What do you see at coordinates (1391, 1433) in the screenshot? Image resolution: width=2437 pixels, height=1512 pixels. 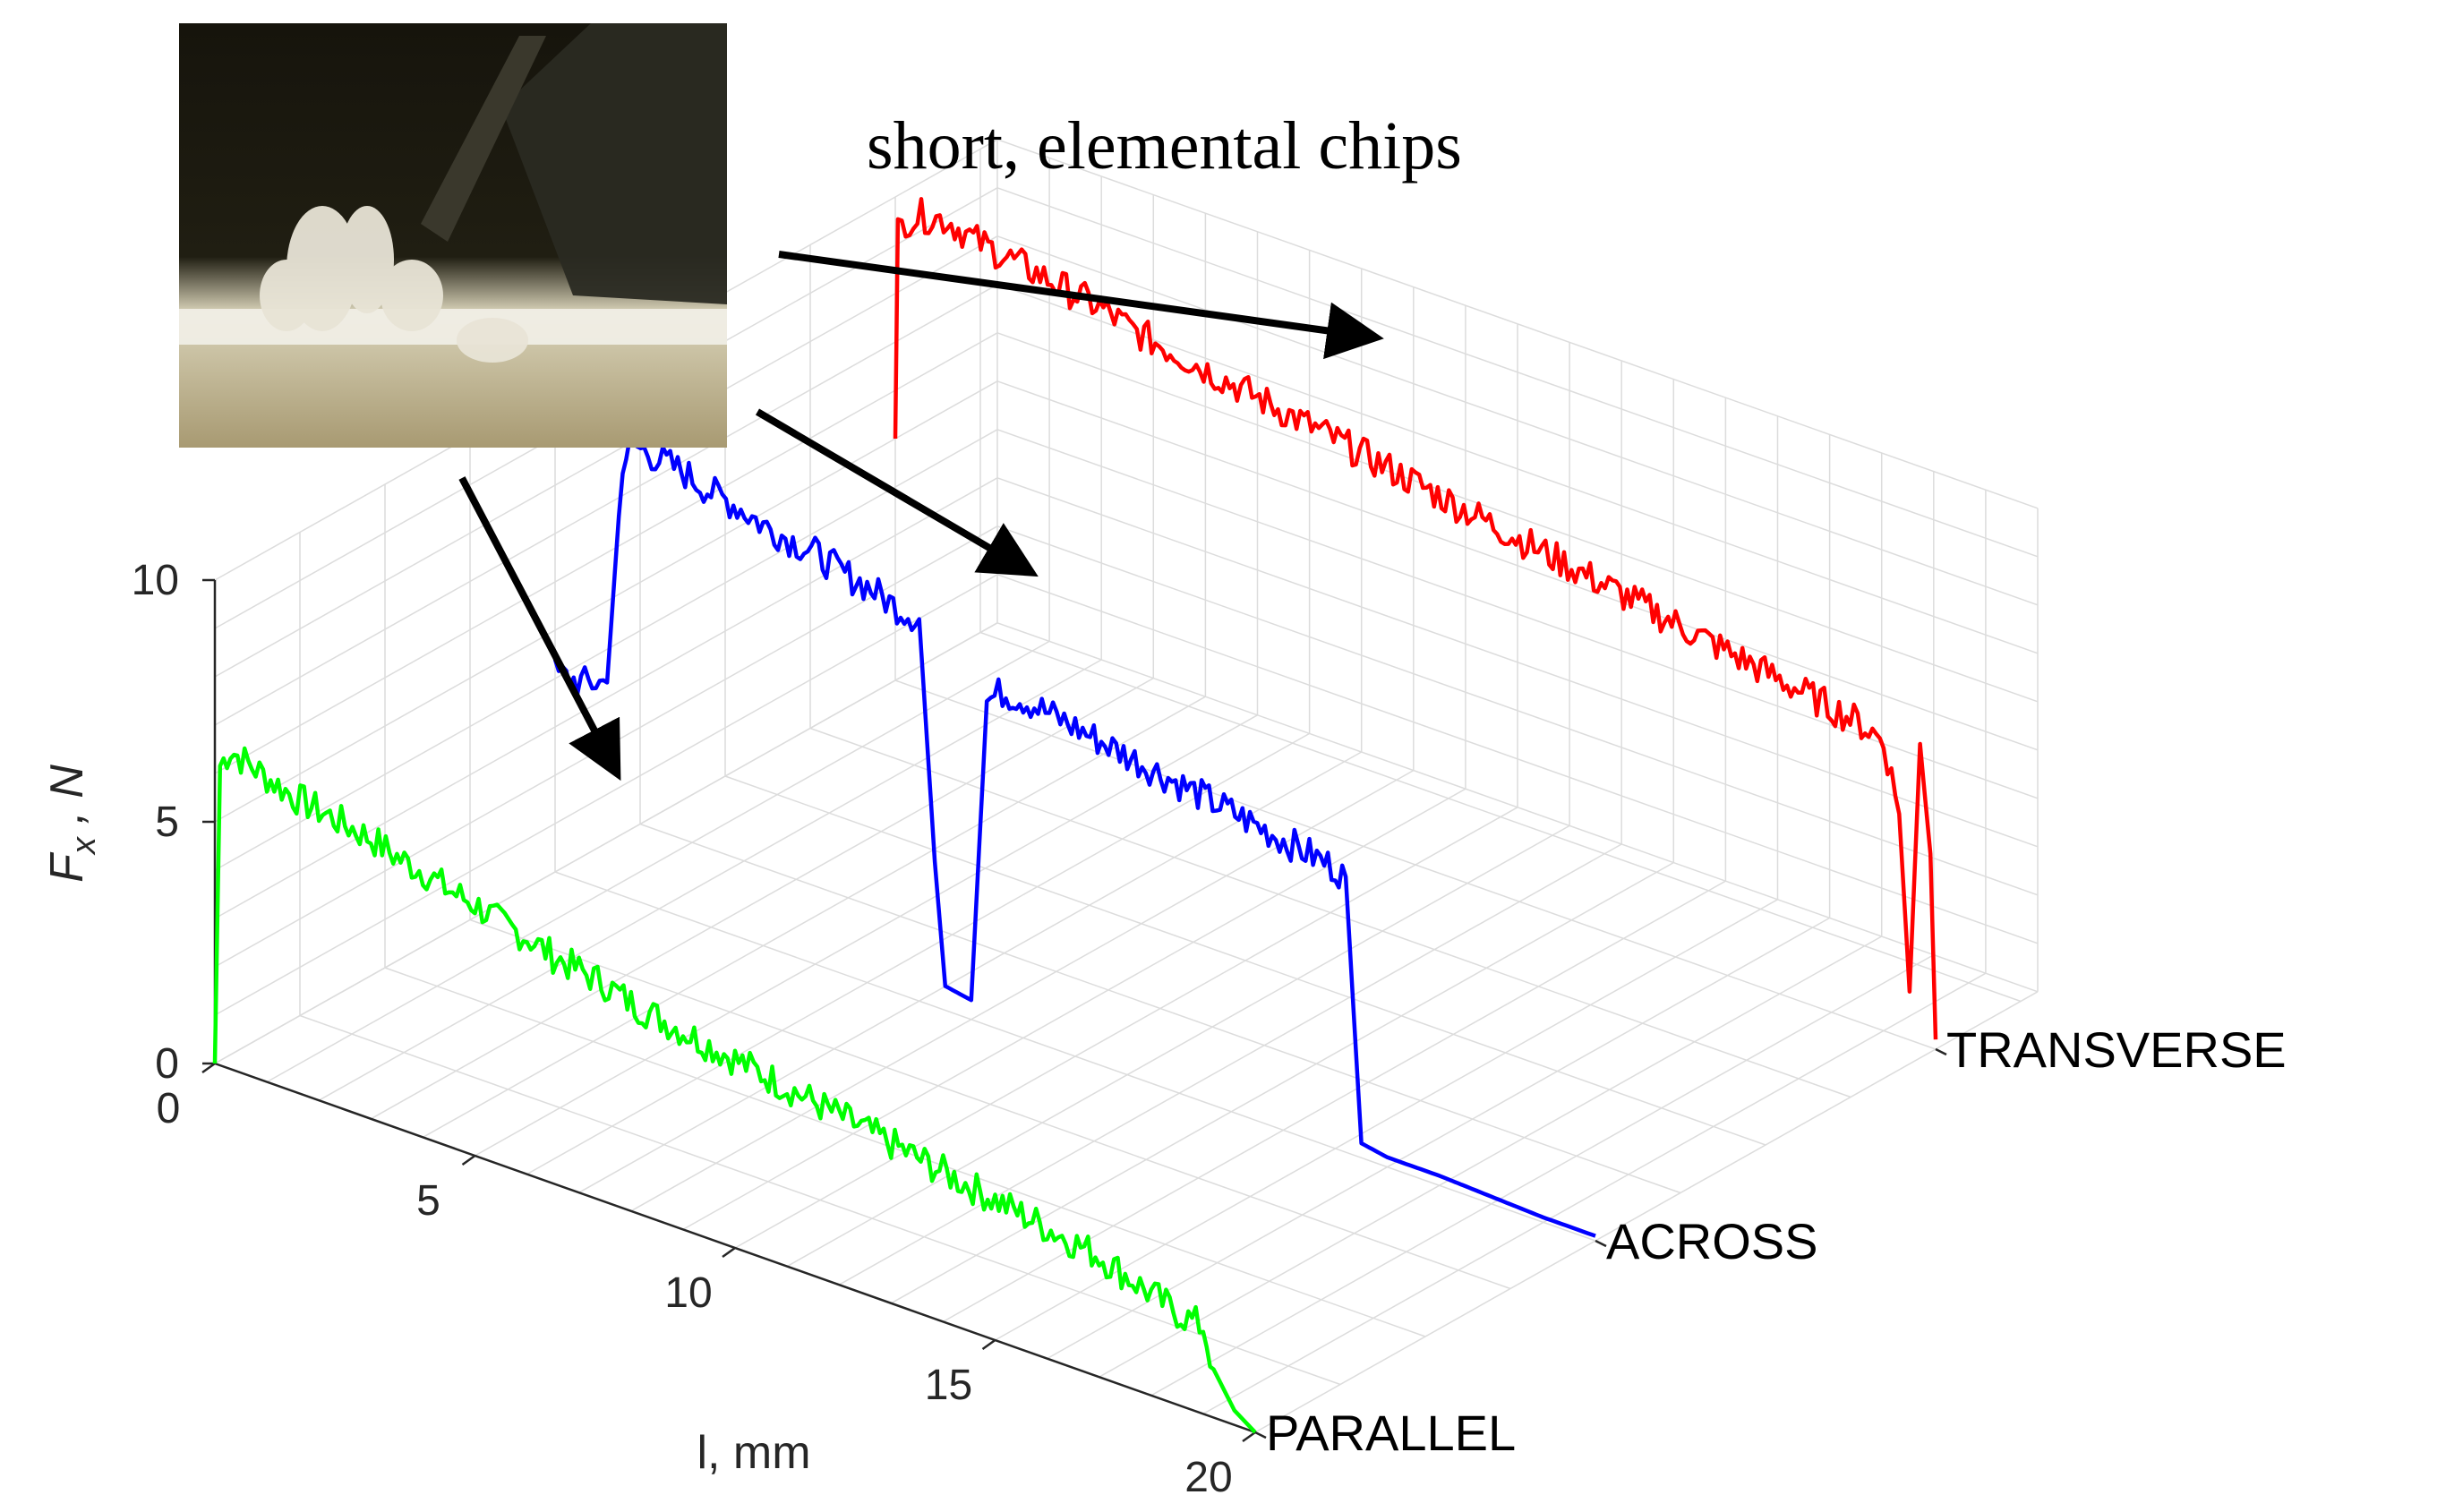 I see `series-label-parallel: PARALLEL` at bounding box center [1391, 1433].